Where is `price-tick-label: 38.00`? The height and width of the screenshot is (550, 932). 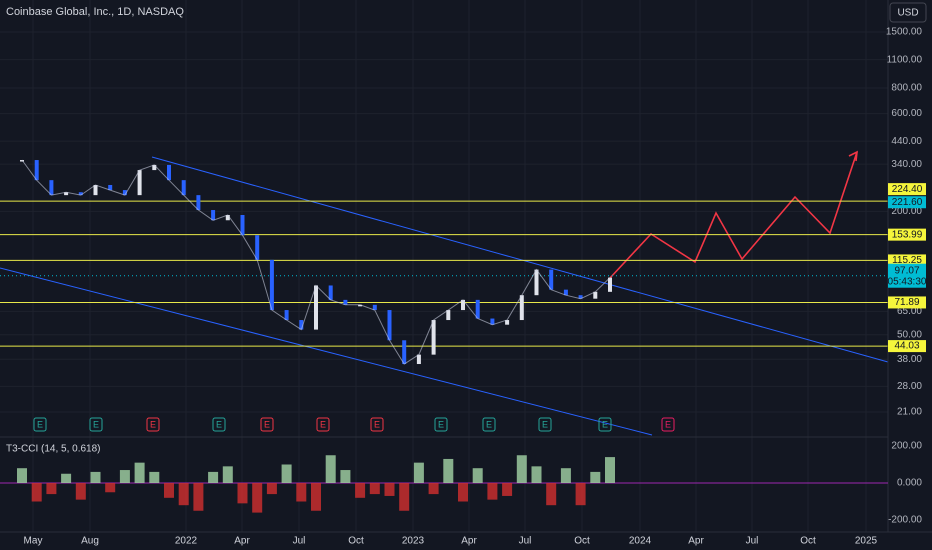 price-tick-label: 38.00 is located at coordinates (909, 359).